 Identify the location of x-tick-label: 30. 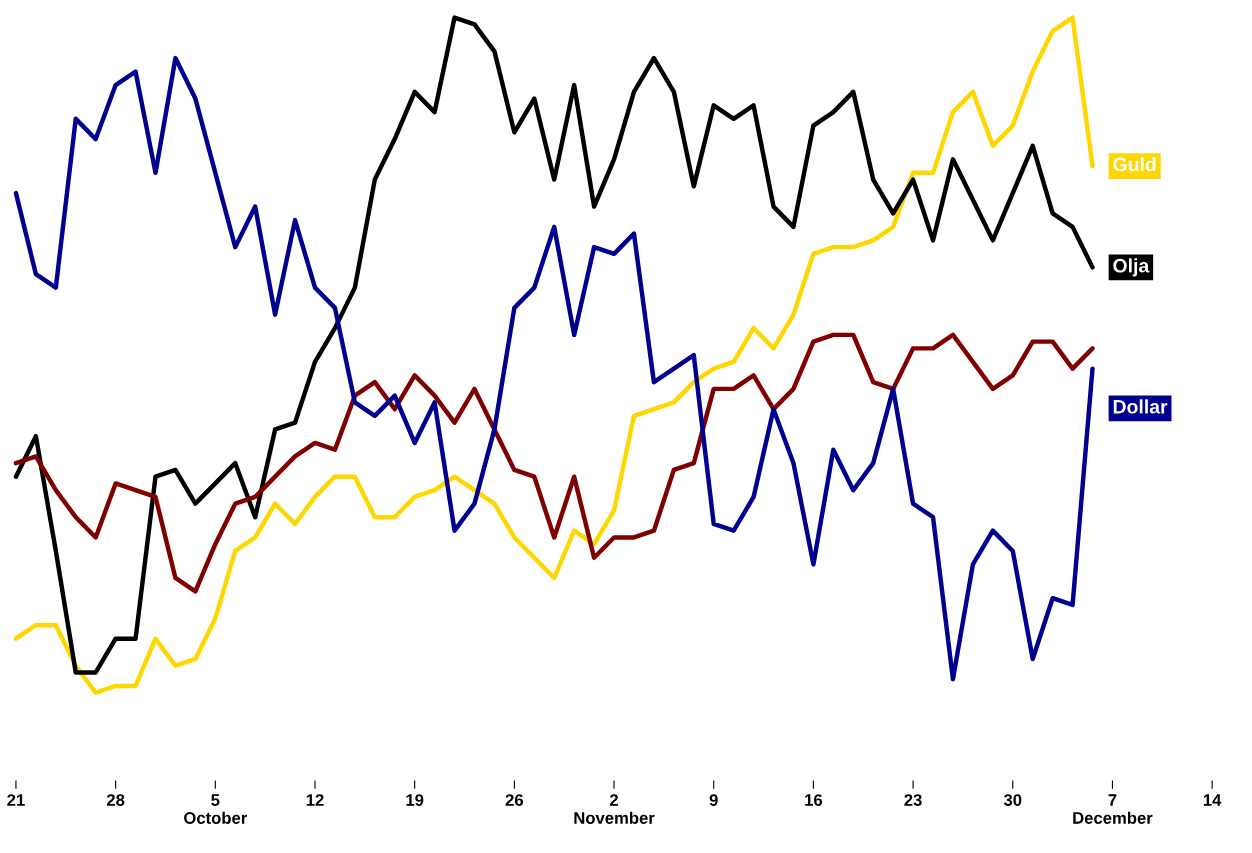
(1012, 800).